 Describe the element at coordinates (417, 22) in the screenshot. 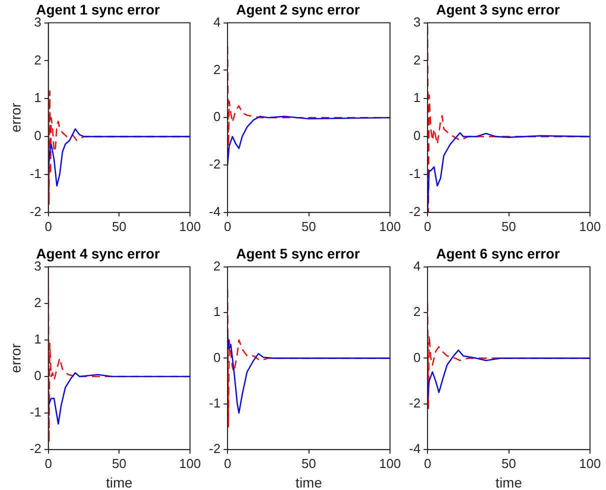

I see `y-tick-label: 3` at that location.